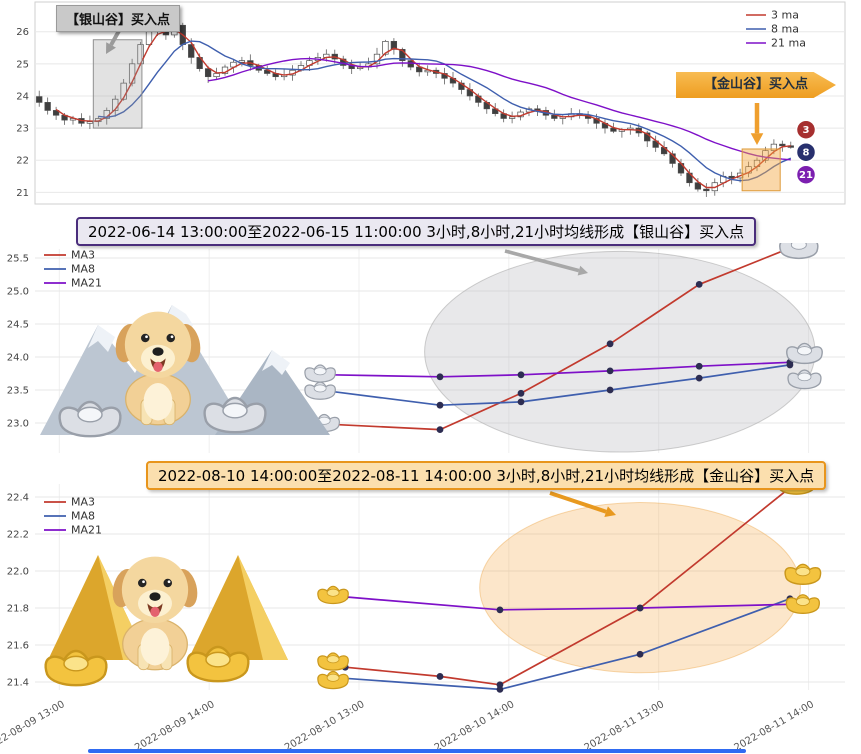 The height and width of the screenshot is (754, 861). Describe the element at coordinates (18, 292) in the screenshot. I see `svg-text: 25.0` at that location.